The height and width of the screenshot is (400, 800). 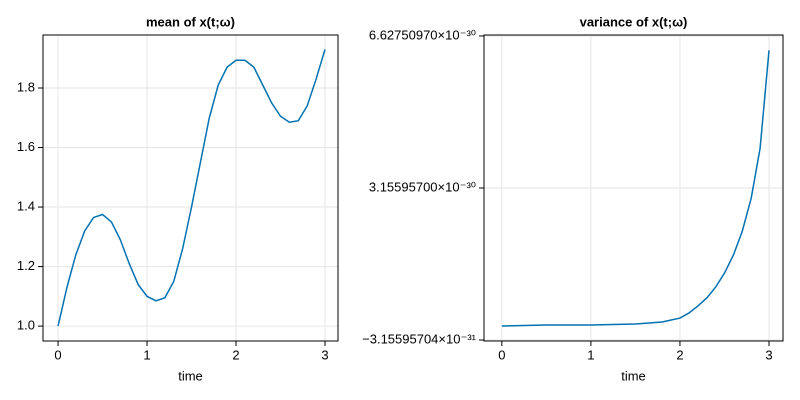 What do you see at coordinates (26, 86) in the screenshot?
I see `y-tick-label: 1.8` at bounding box center [26, 86].